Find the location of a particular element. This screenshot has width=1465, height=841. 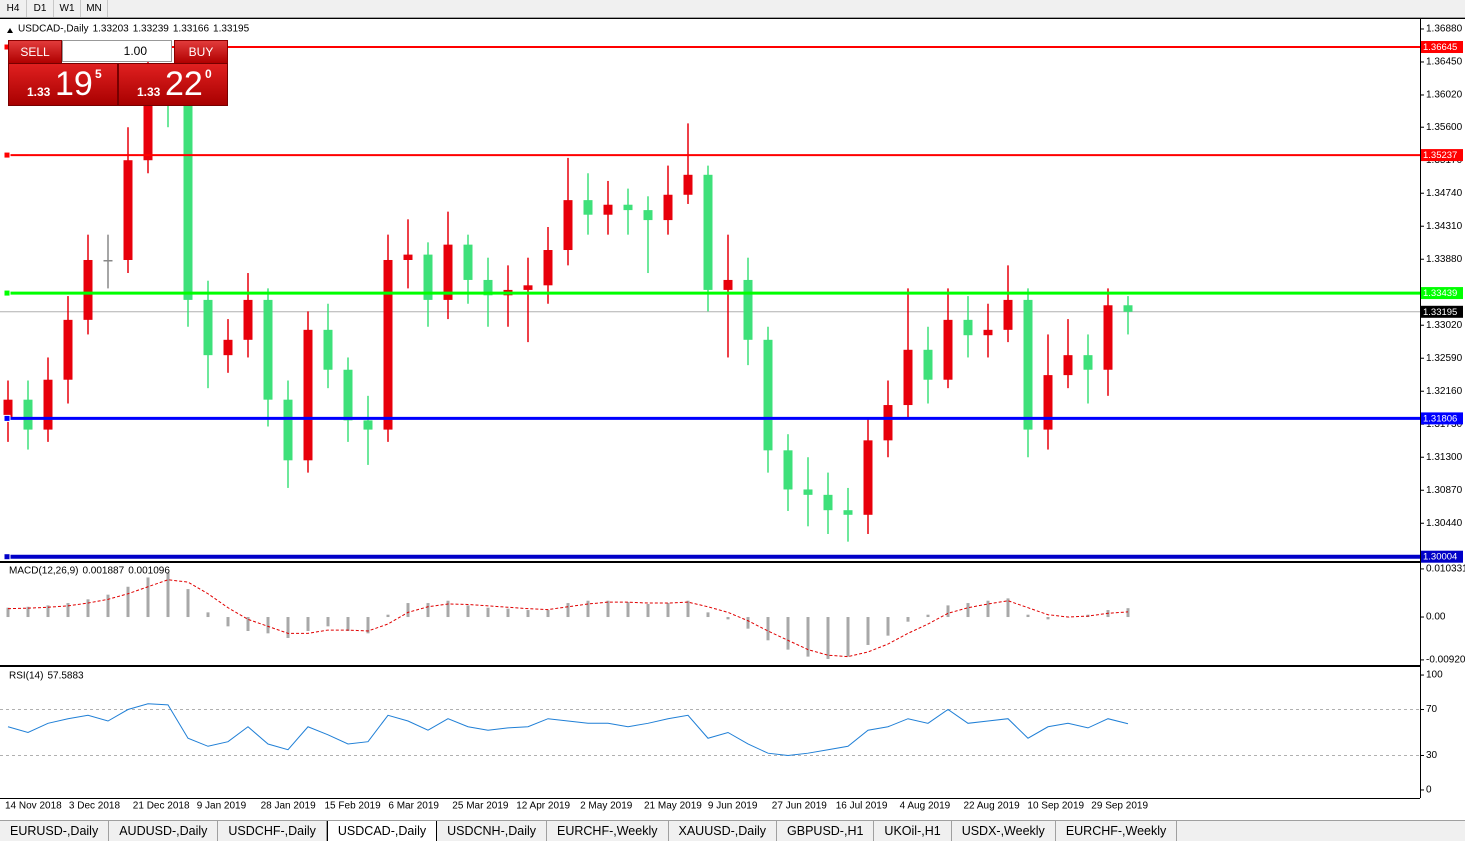

timeframe-button: MN is located at coordinates (94, 8).